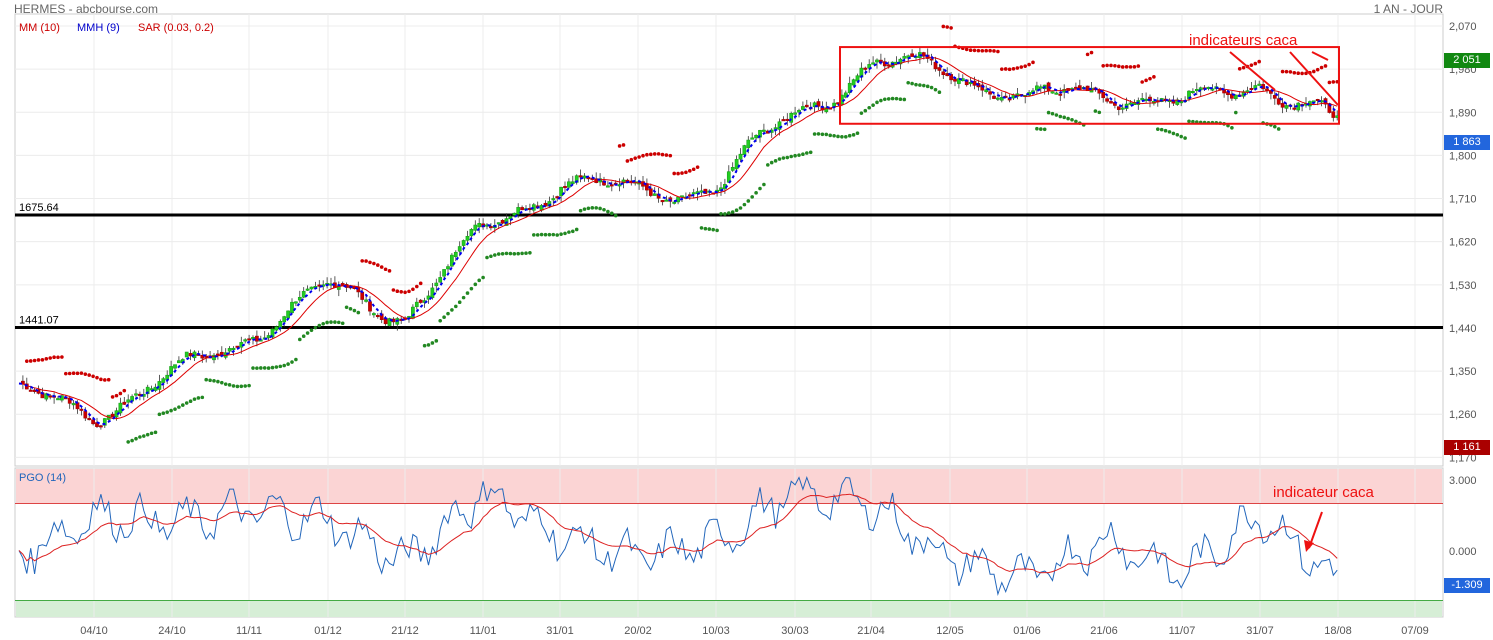 The height and width of the screenshot is (640, 1493). Describe the element at coordinates (678, 533) in the screenshot. I see `pgo-signal-line` at that location.